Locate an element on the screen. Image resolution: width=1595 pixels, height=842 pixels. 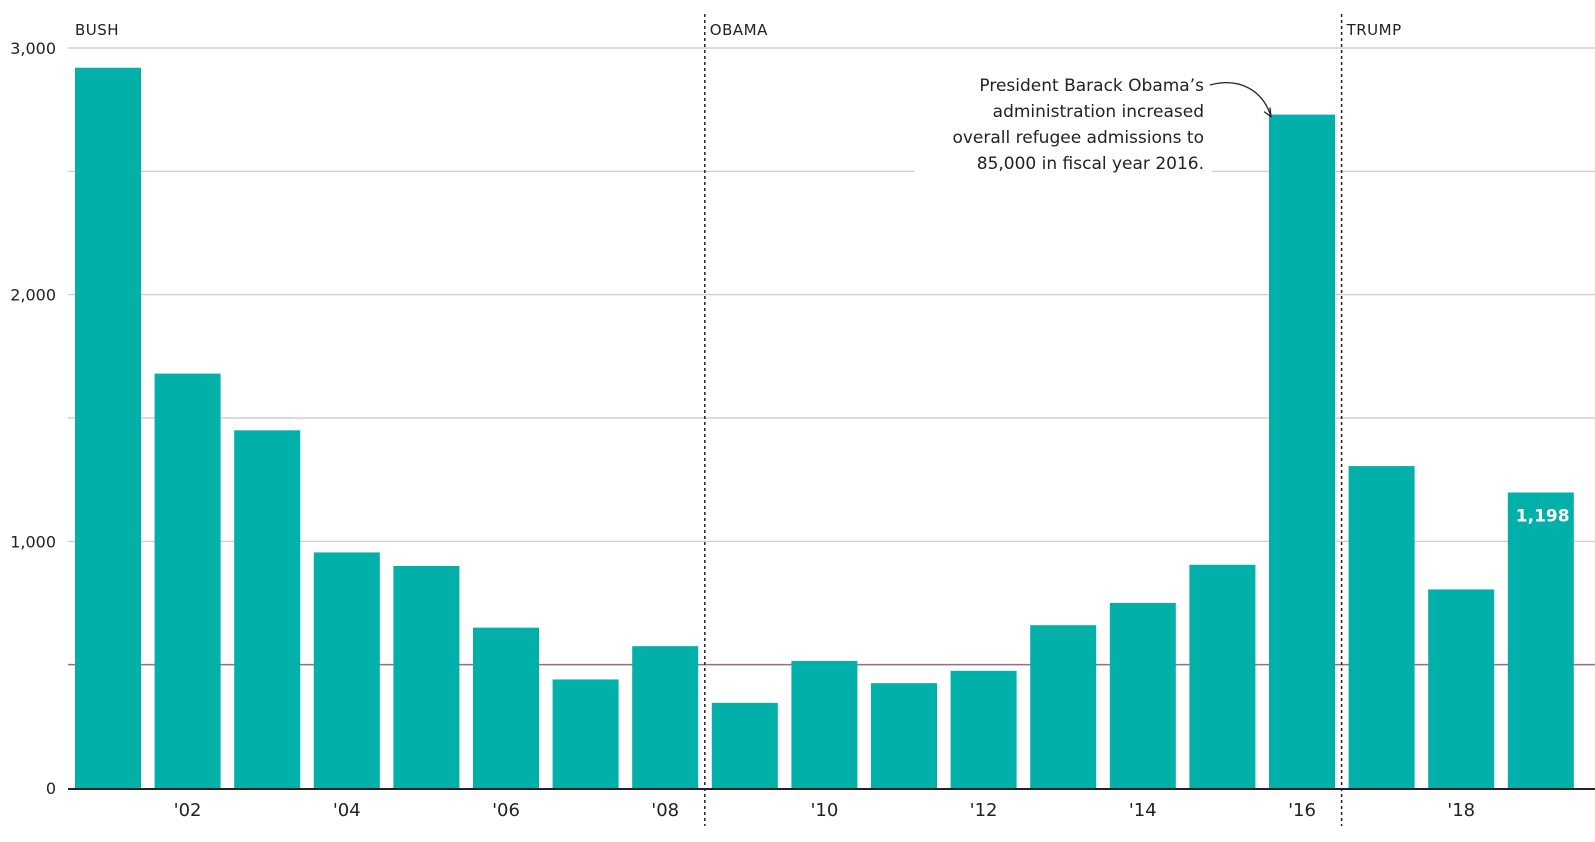
annotation-background is located at coordinates (1063, 124).